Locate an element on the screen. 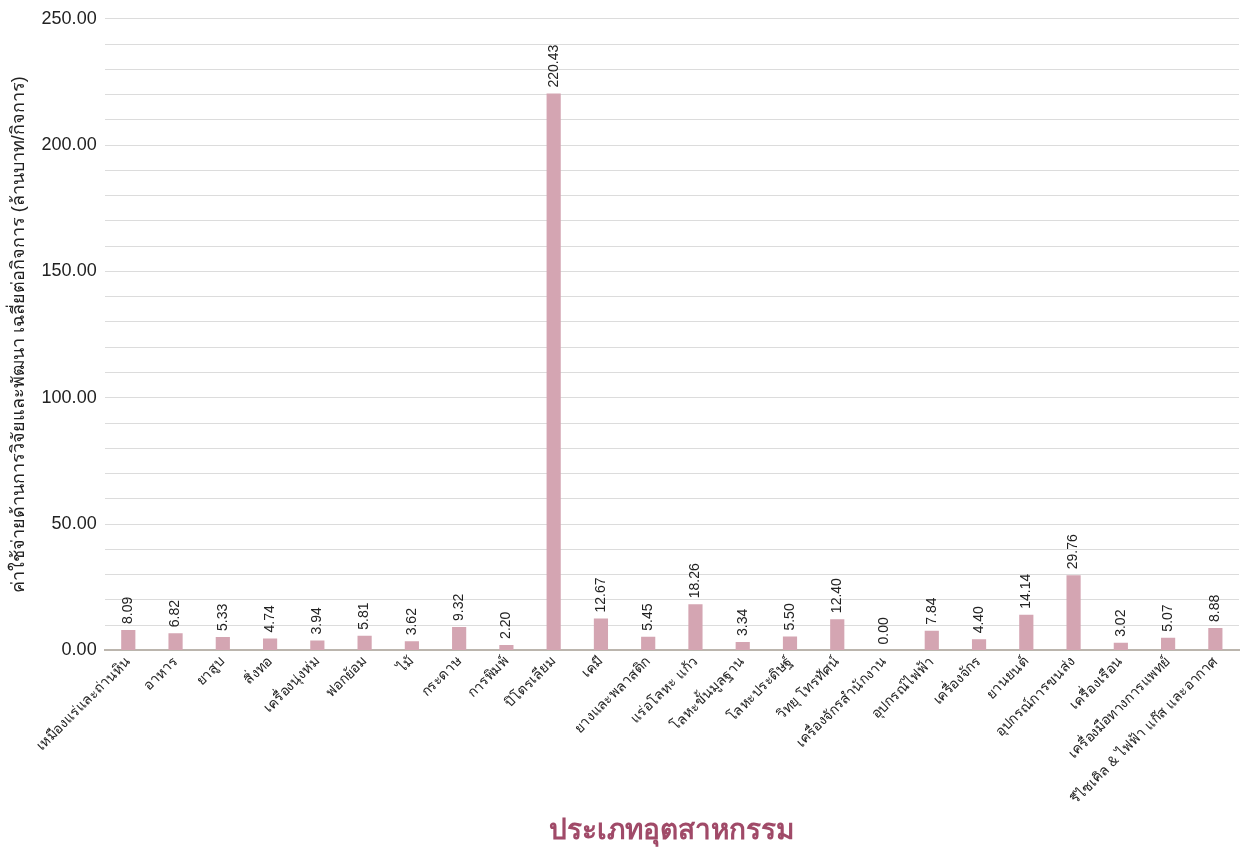 This screenshot has width=1247, height=856. data-label: 5.50 is located at coordinates (788, 617).